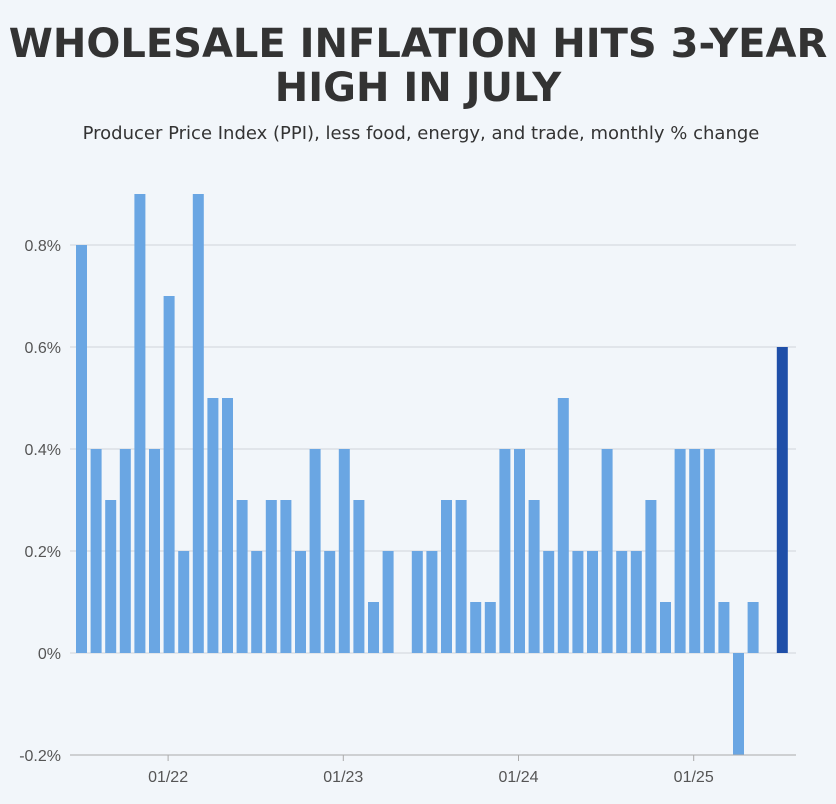  What do you see at coordinates (694, 777) in the screenshot?
I see `x-tick-label: 01/25` at bounding box center [694, 777].